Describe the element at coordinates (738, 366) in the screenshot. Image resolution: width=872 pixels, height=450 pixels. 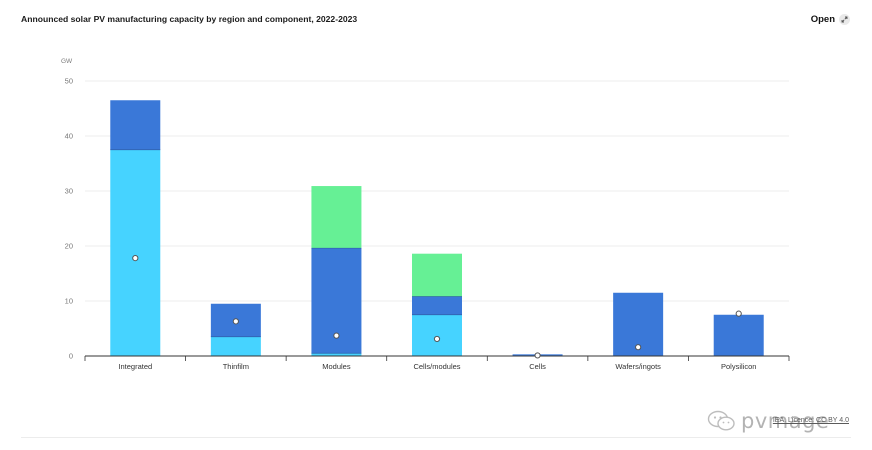
I see `x-tick-label: Polysilicon` at that location.